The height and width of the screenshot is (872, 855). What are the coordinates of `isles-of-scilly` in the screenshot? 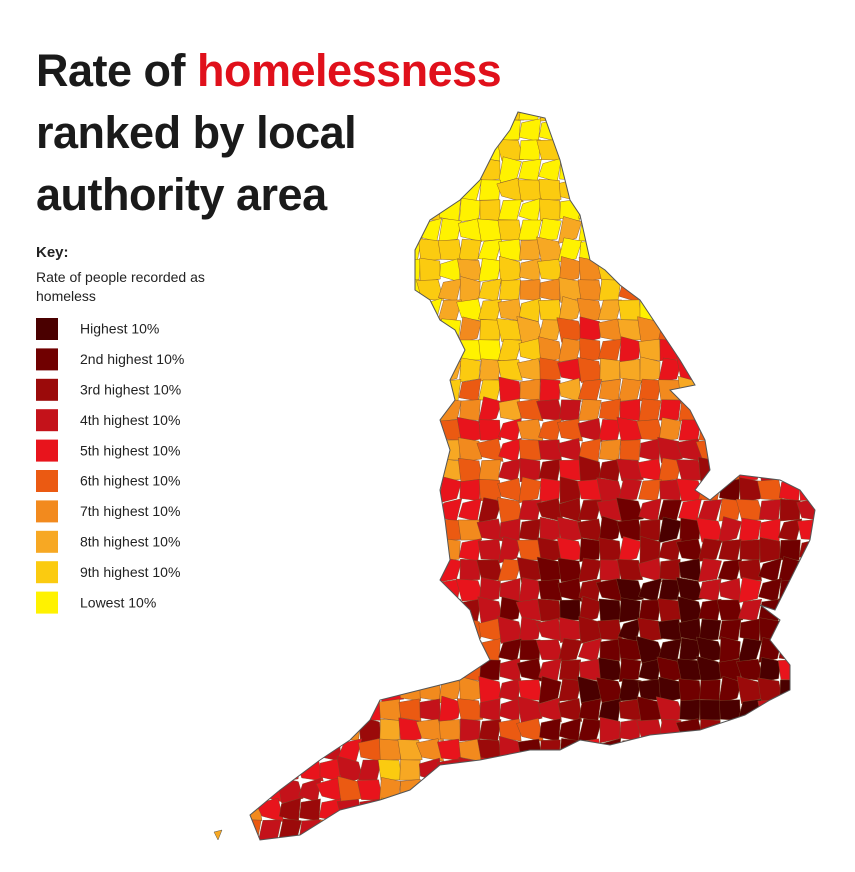 It's located at (218, 835).